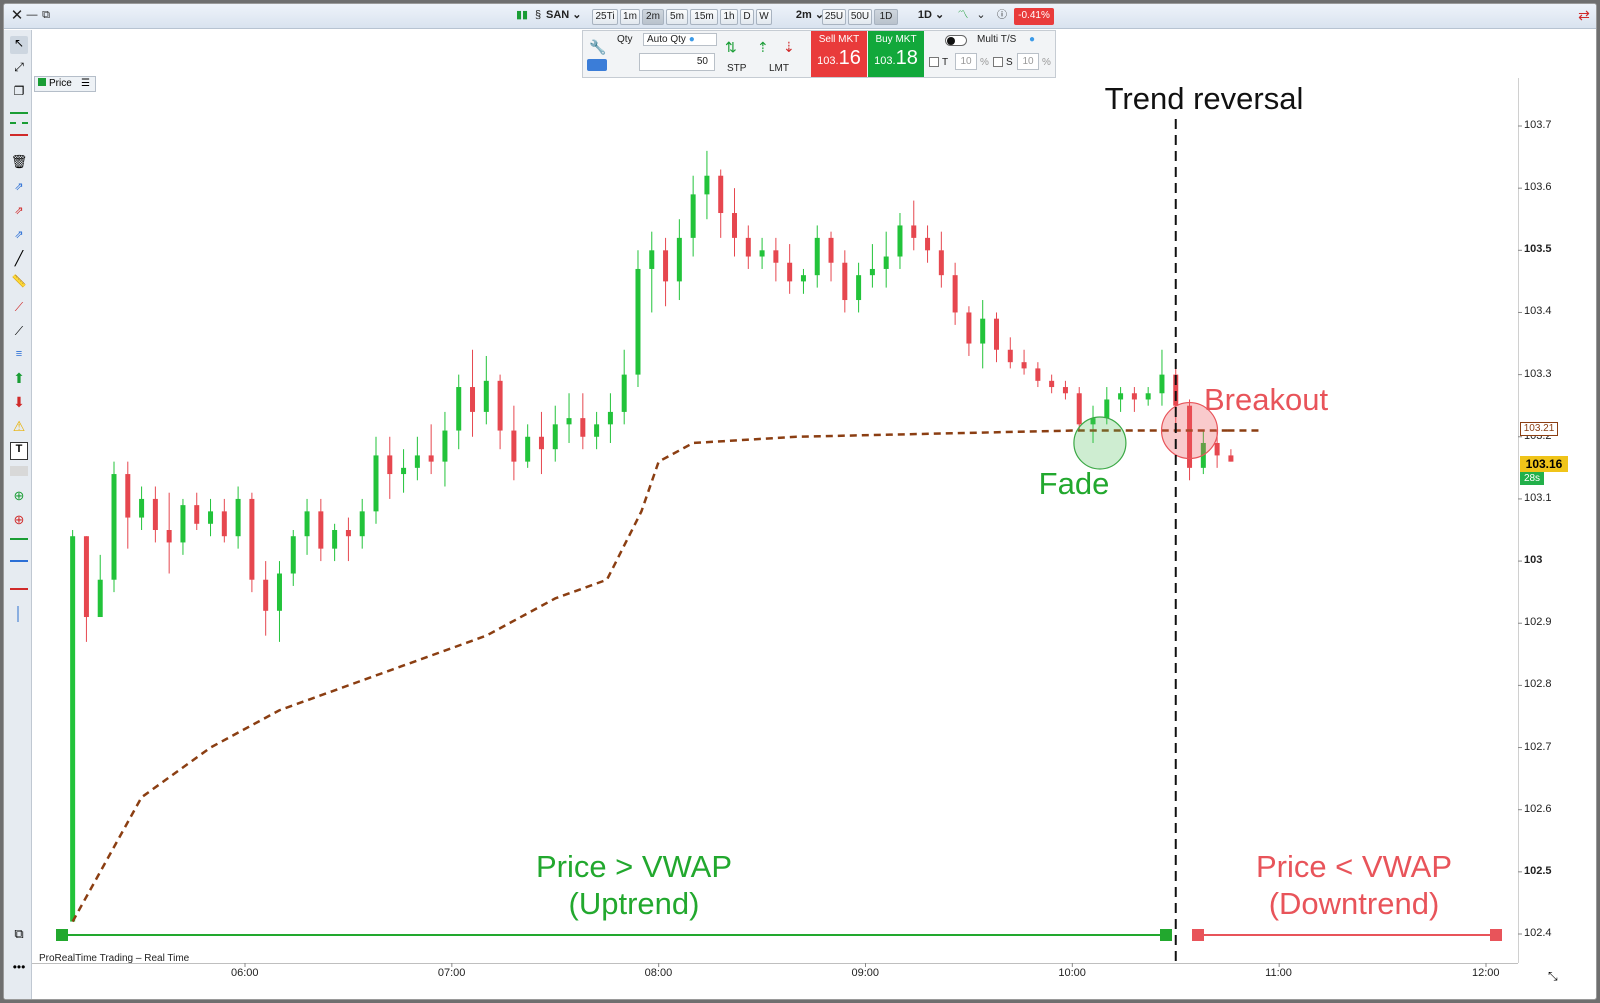 This screenshot has width=1600, height=1003. I want to click on countdown-badge: 28s, so click(1532, 478).